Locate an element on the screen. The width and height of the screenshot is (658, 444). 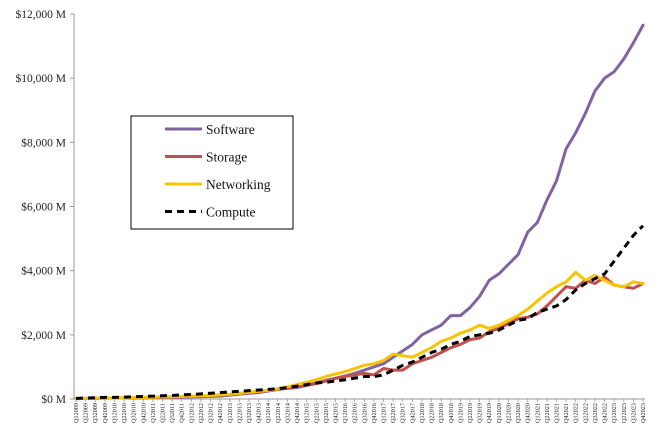
x-tick-label: Q12020 is located at coordinates (499, 413).